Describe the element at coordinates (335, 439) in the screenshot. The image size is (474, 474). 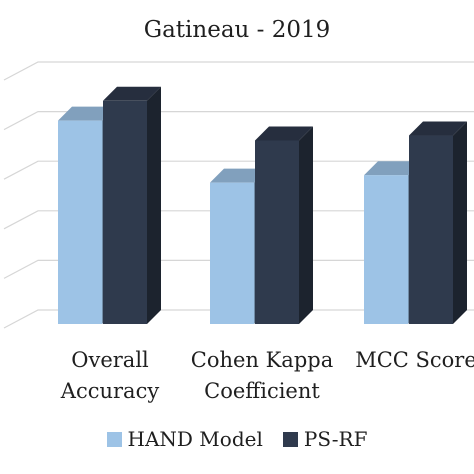
I see `legend-label: PS-RF` at that location.